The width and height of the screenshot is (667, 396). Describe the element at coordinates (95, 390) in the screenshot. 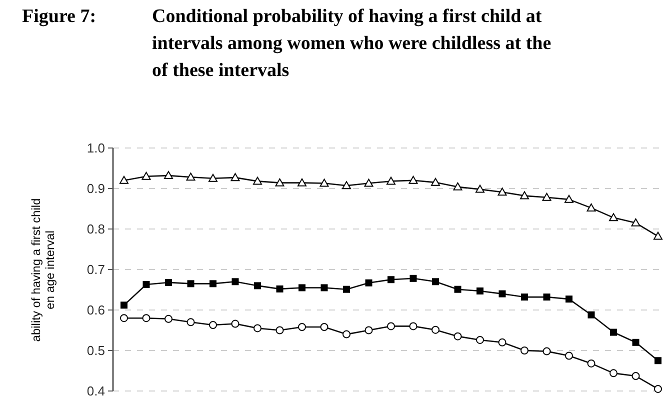

I see `y-tick-label: 0.4` at that location.